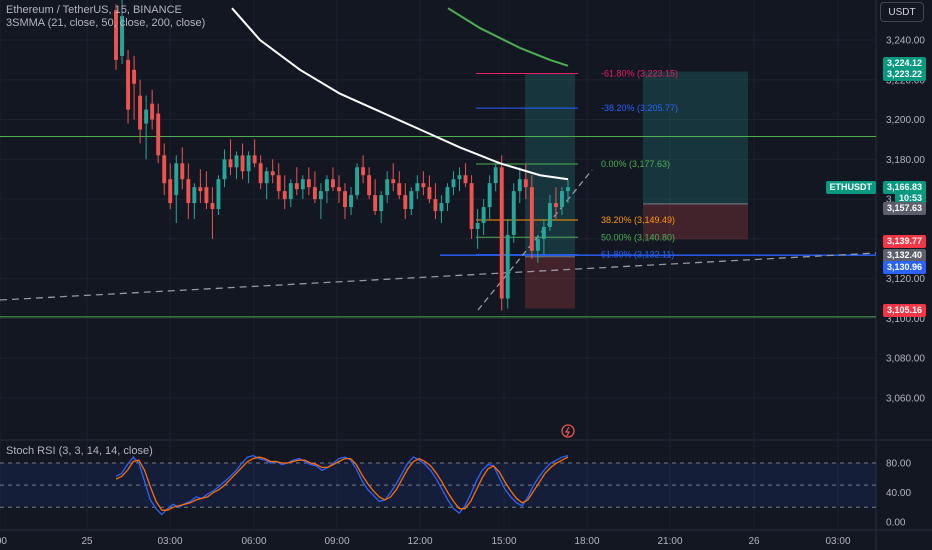  I want to click on long-position-2-target-zone, so click(695, 137).